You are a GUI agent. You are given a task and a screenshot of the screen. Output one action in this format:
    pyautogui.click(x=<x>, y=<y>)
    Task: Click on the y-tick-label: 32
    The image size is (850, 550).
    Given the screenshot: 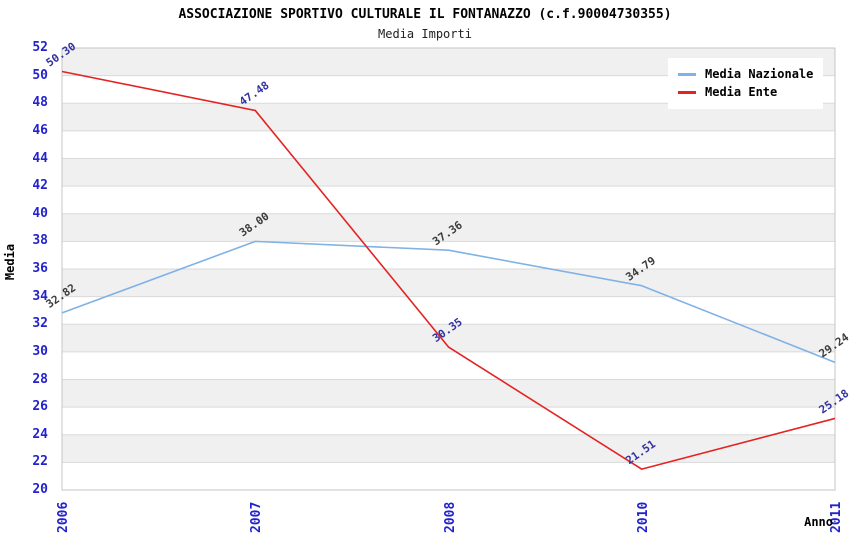 What is the action you would take?
    pyautogui.click(x=40, y=324)
    